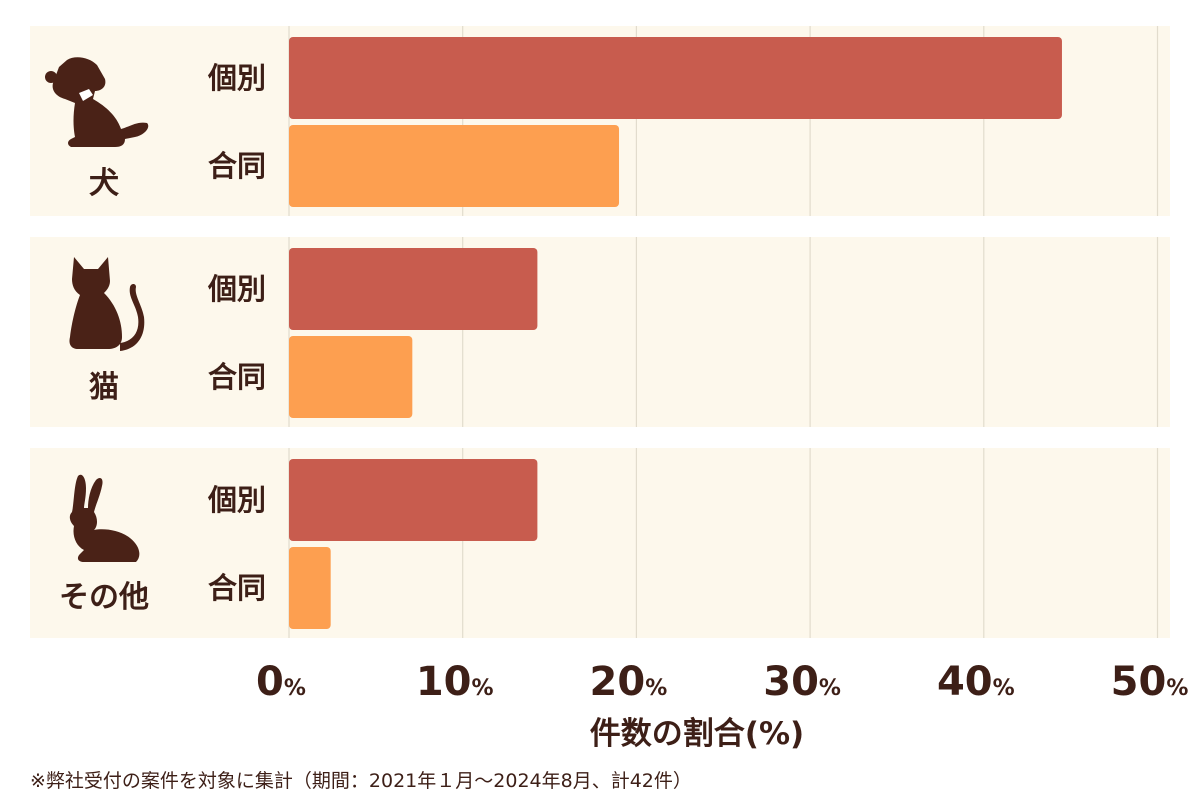 Image resolution: width=1200 pixels, height=800 pixels. Describe the element at coordinates (361, 781) in the screenshot. I see `footnote: ※弊社受付の案件を対象に集計（期間：2021年１月〜2024年8月、計42件）` at that location.